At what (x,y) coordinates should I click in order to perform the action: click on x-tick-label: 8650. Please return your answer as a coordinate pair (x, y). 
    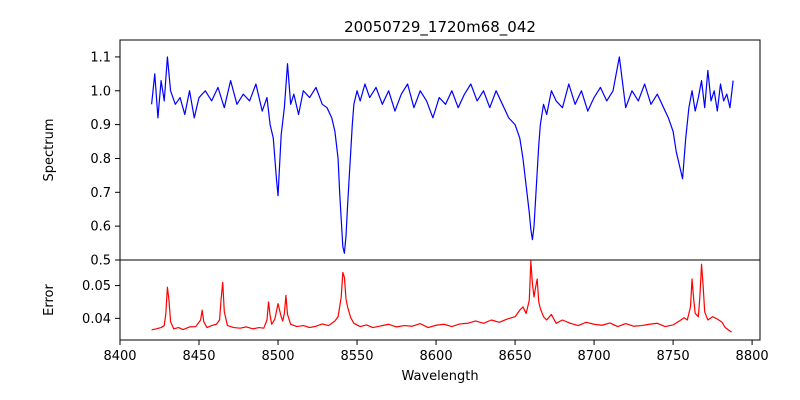
    Looking at the image, I should click on (515, 356).